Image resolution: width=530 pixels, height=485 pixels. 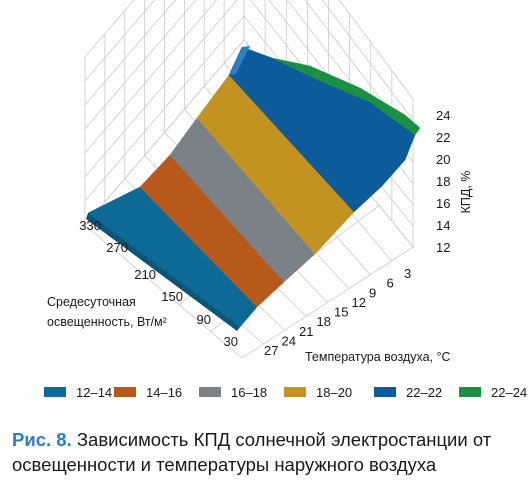 I want to click on legend-label: 16–18, so click(x=249, y=392).